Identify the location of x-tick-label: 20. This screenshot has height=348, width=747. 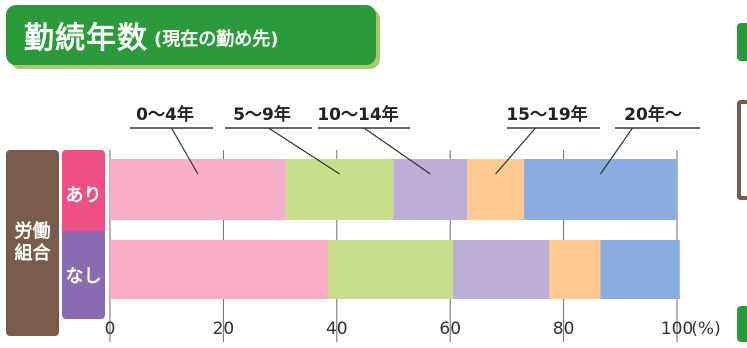
(224, 329).